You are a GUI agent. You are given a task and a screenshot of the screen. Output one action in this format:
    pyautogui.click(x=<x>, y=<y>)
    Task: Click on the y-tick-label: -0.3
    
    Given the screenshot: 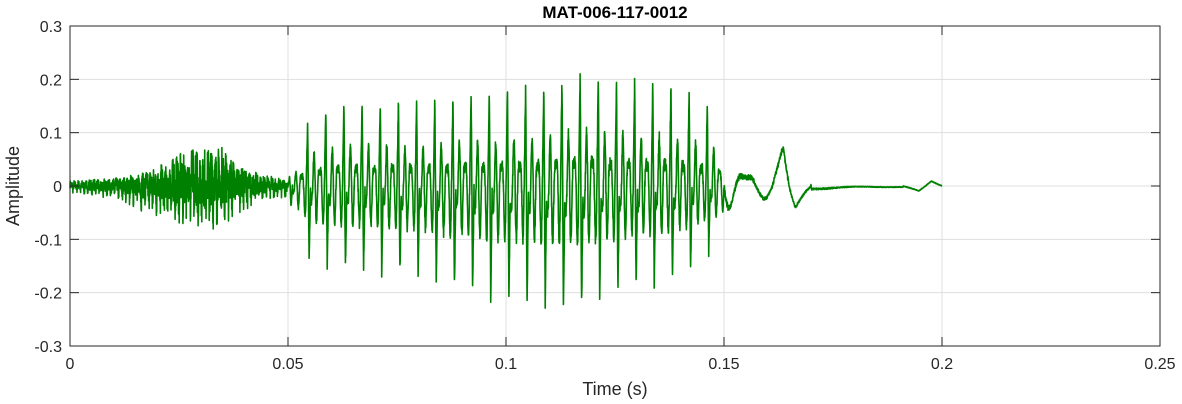 What is the action you would take?
    pyautogui.click(x=48, y=347)
    